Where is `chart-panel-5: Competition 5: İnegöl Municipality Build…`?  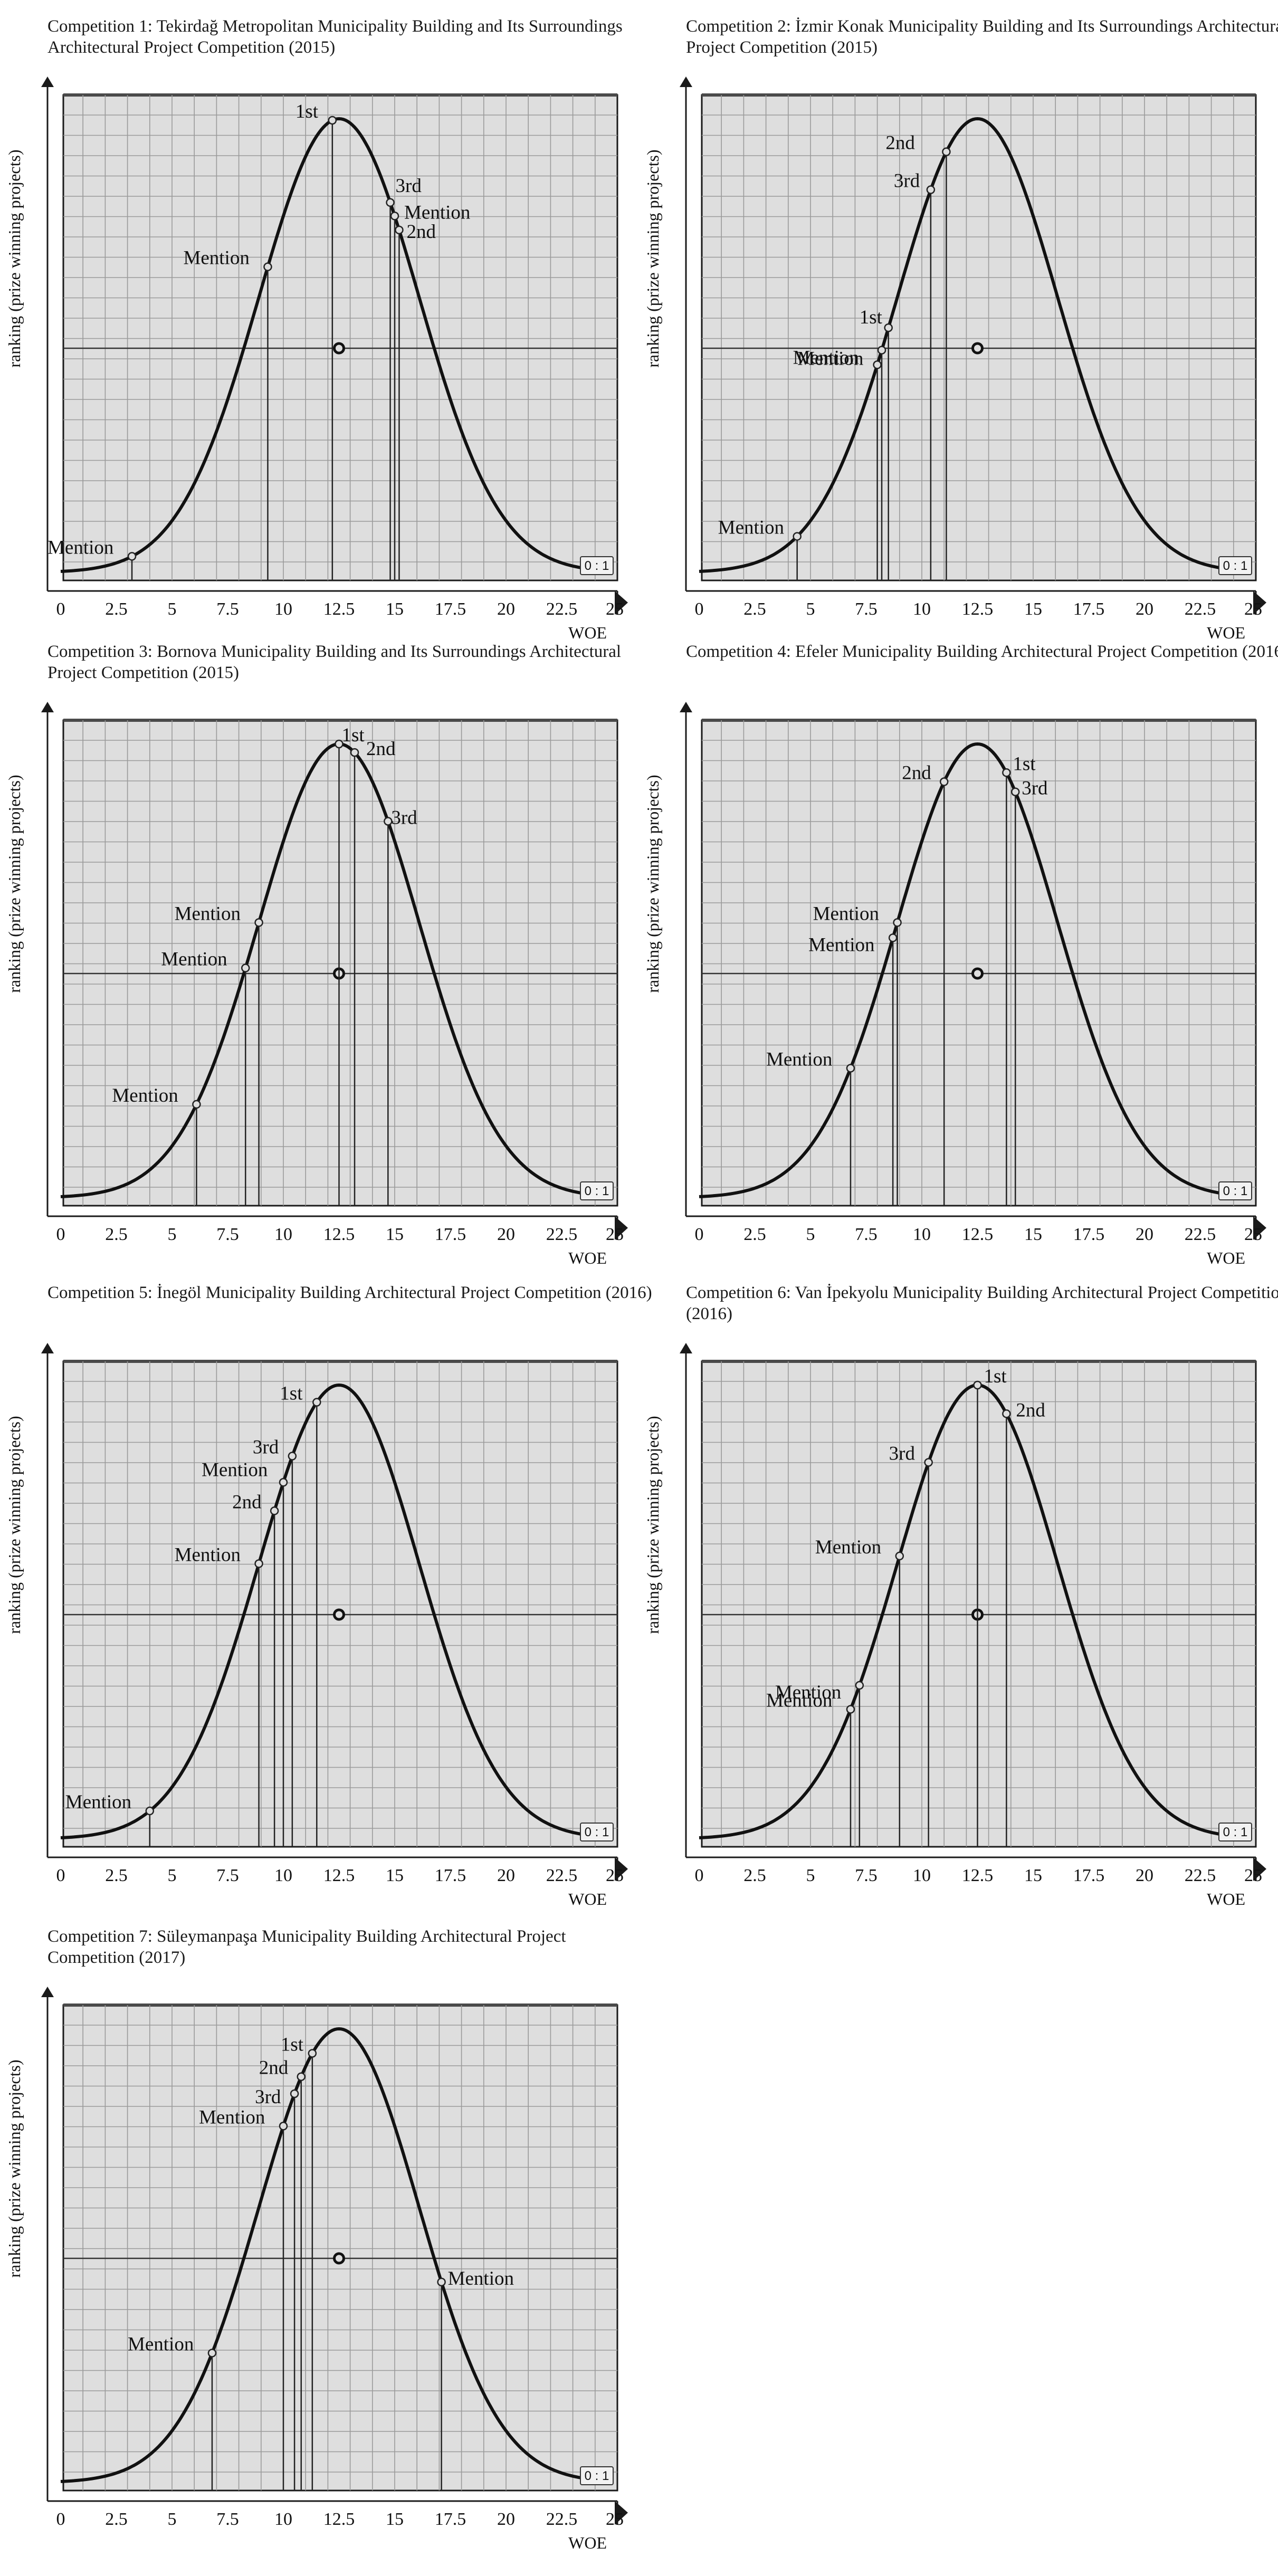
chart-panel-5: Competition 5: İnegöl Municipality Build… is located at coordinates (332, 1596).